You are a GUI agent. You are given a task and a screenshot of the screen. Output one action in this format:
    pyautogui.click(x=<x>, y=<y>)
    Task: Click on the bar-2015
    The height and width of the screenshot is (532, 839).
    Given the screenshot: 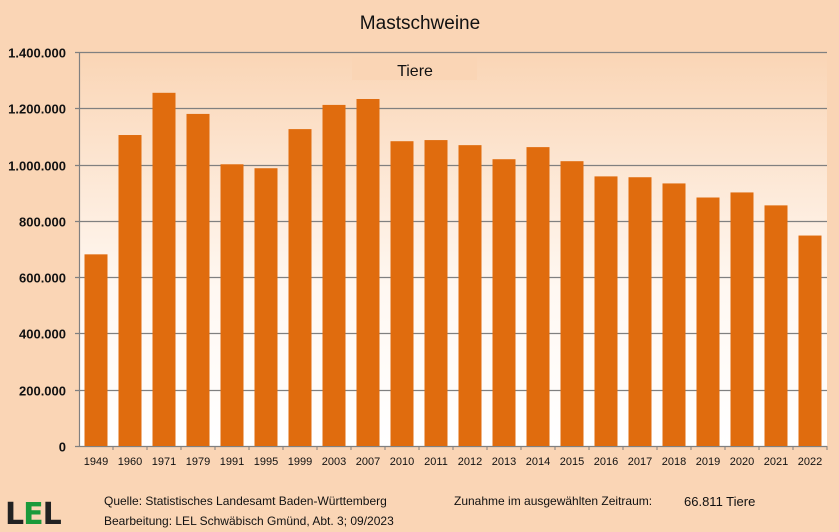 What is the action you would take?
    pyautogui.click(x=572, y=304)
    